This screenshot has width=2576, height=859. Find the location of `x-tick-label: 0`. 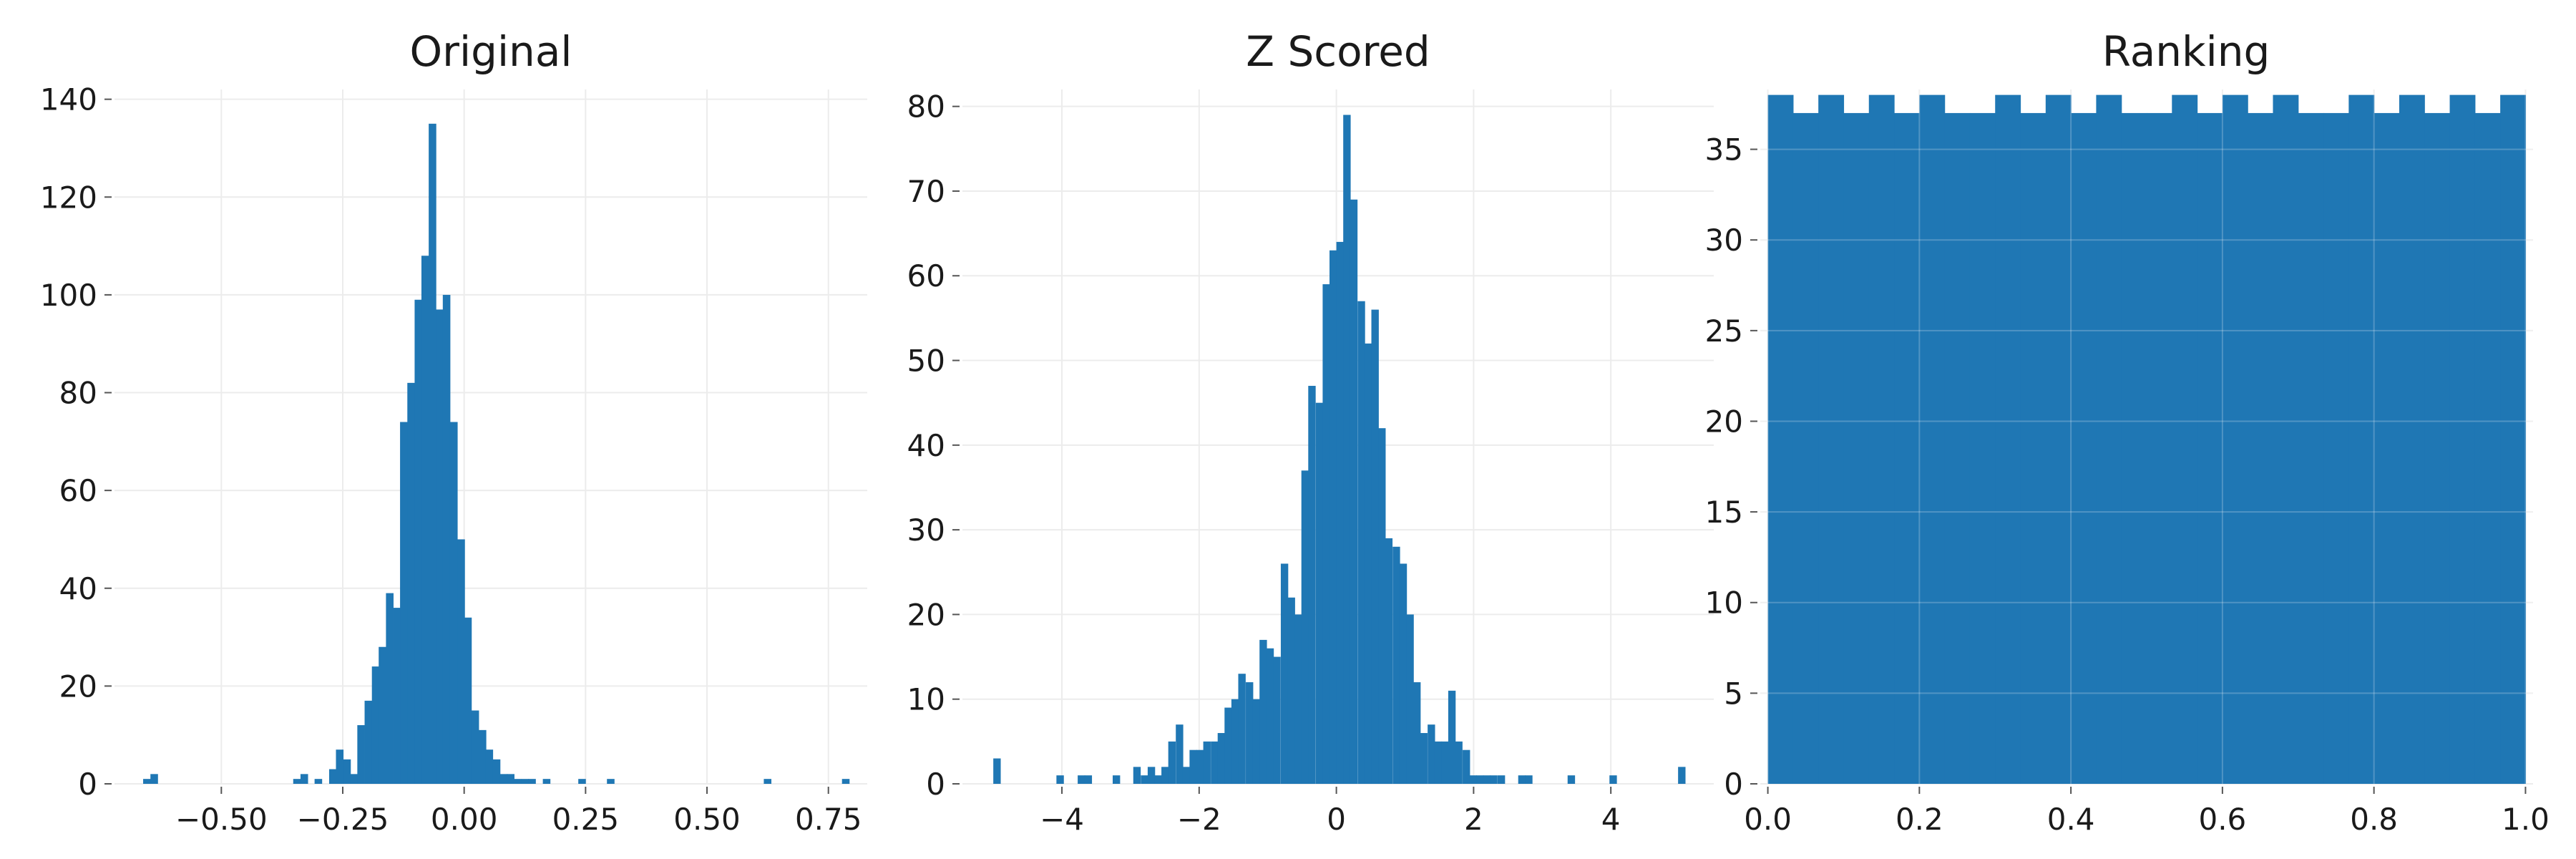

x-tick-label: 0 is located at coordinates (1336, 819).